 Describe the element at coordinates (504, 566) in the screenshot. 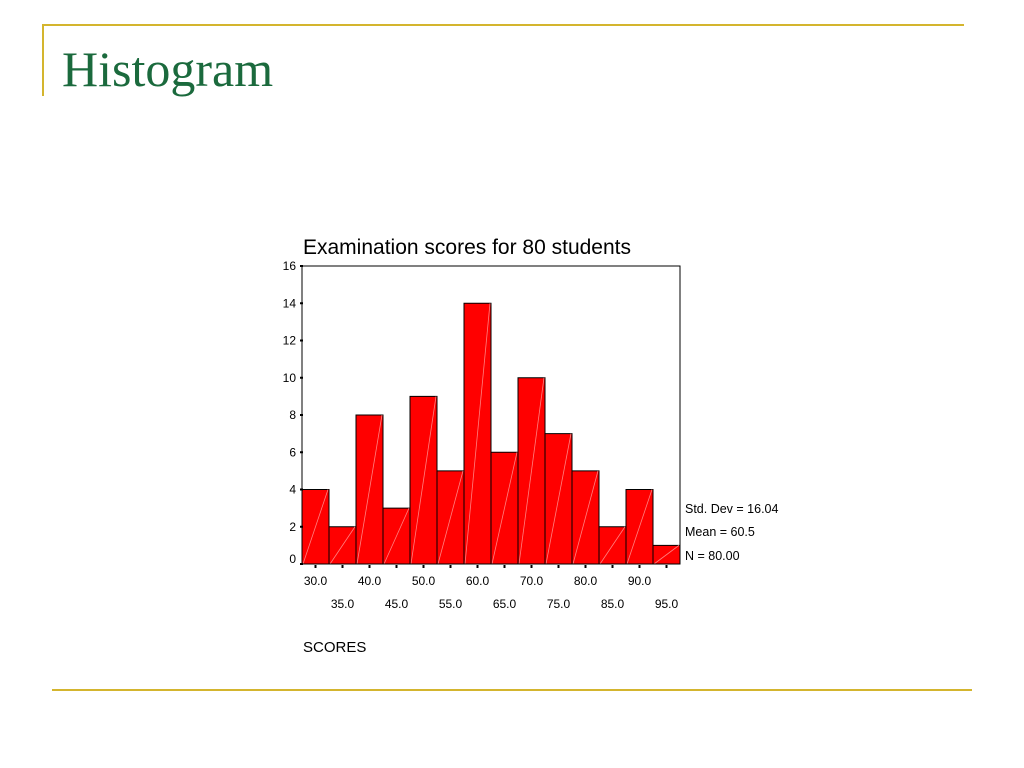

I see `x-tick-65.0` at that location.